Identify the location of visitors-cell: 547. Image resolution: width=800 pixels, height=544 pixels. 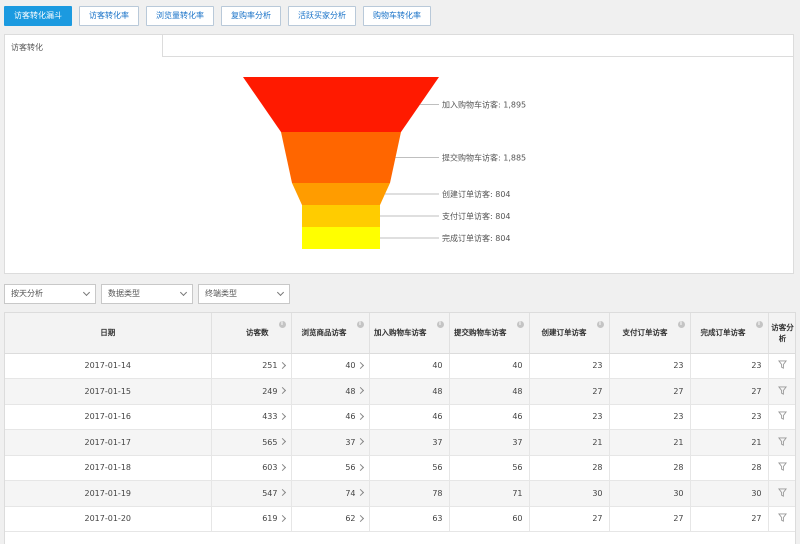
(251, 493).